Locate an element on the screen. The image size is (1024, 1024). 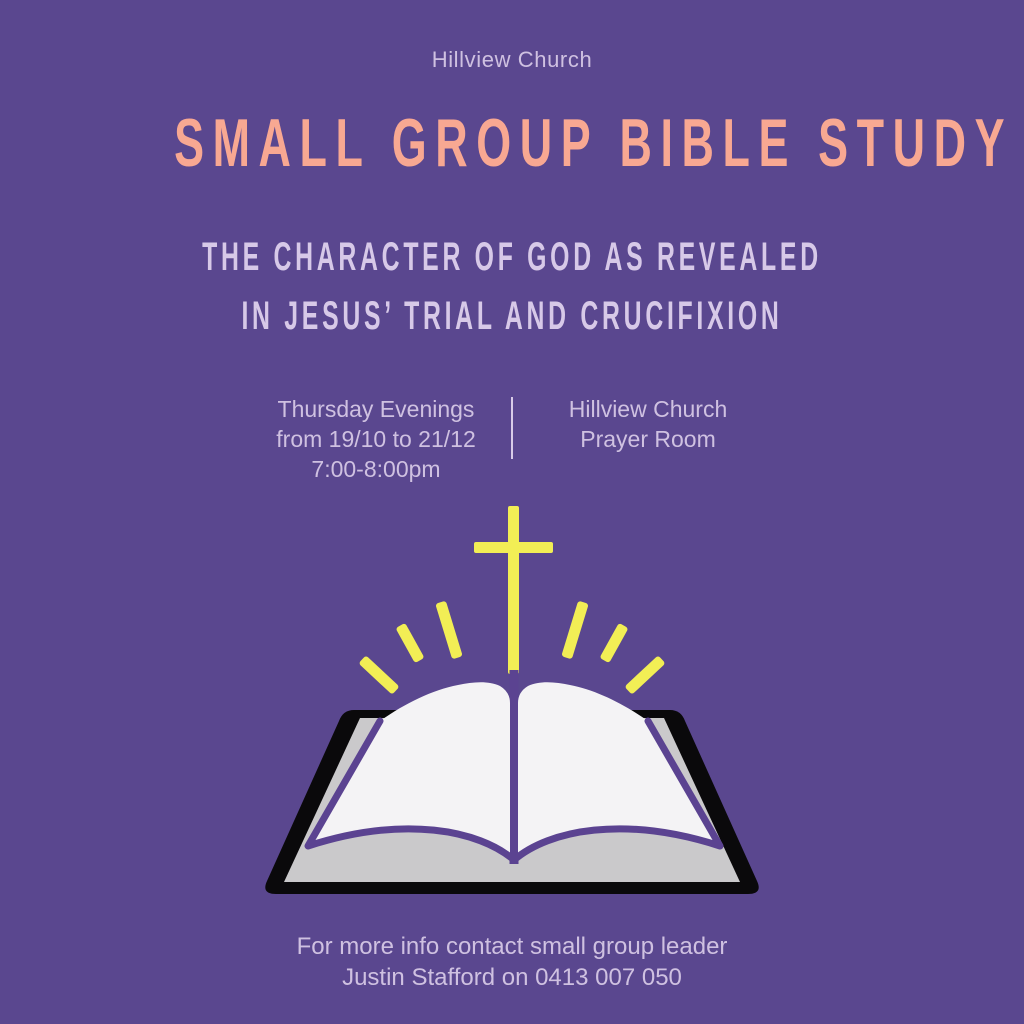
schedule-days: Thursday Evenings is located at coordinates (376, 409).